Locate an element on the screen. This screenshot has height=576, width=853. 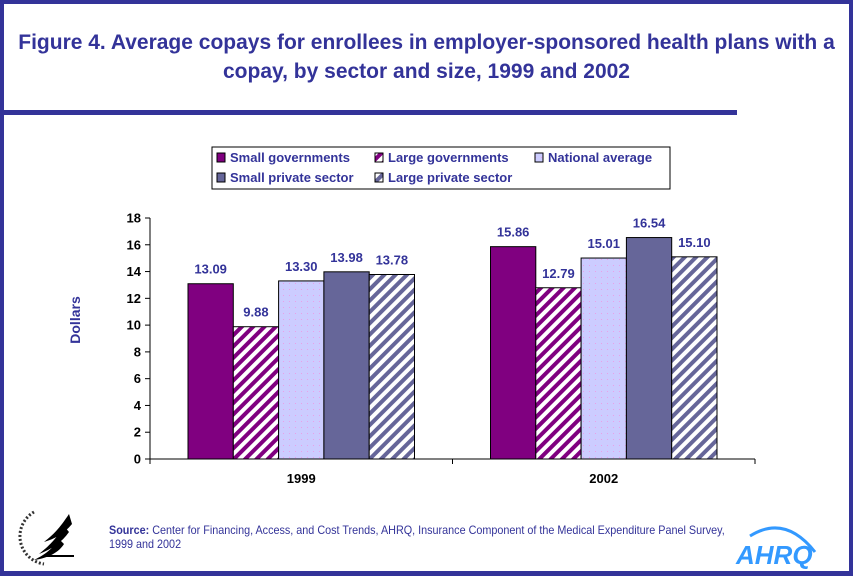
hhs-logo is located at coordinates (46, 538).